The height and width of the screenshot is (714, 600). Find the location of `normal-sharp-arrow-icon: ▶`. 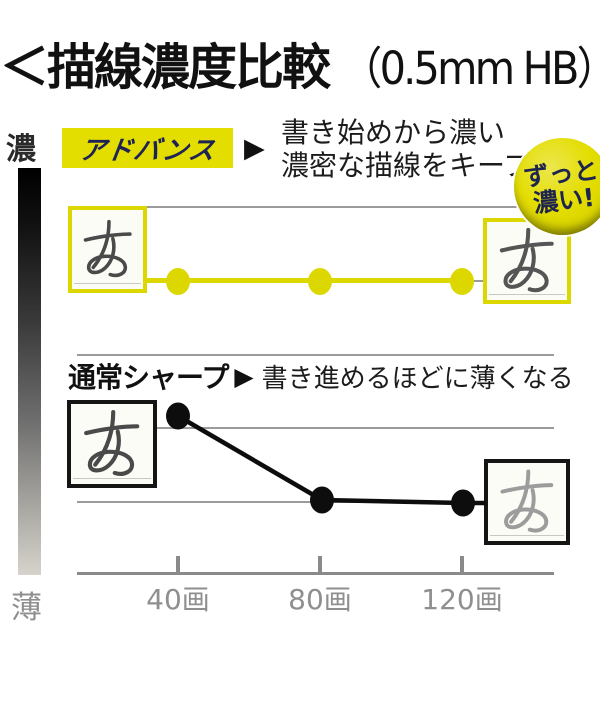

normal-sharp-arrow-icon: ▶ is located at coordinates (244, 376).